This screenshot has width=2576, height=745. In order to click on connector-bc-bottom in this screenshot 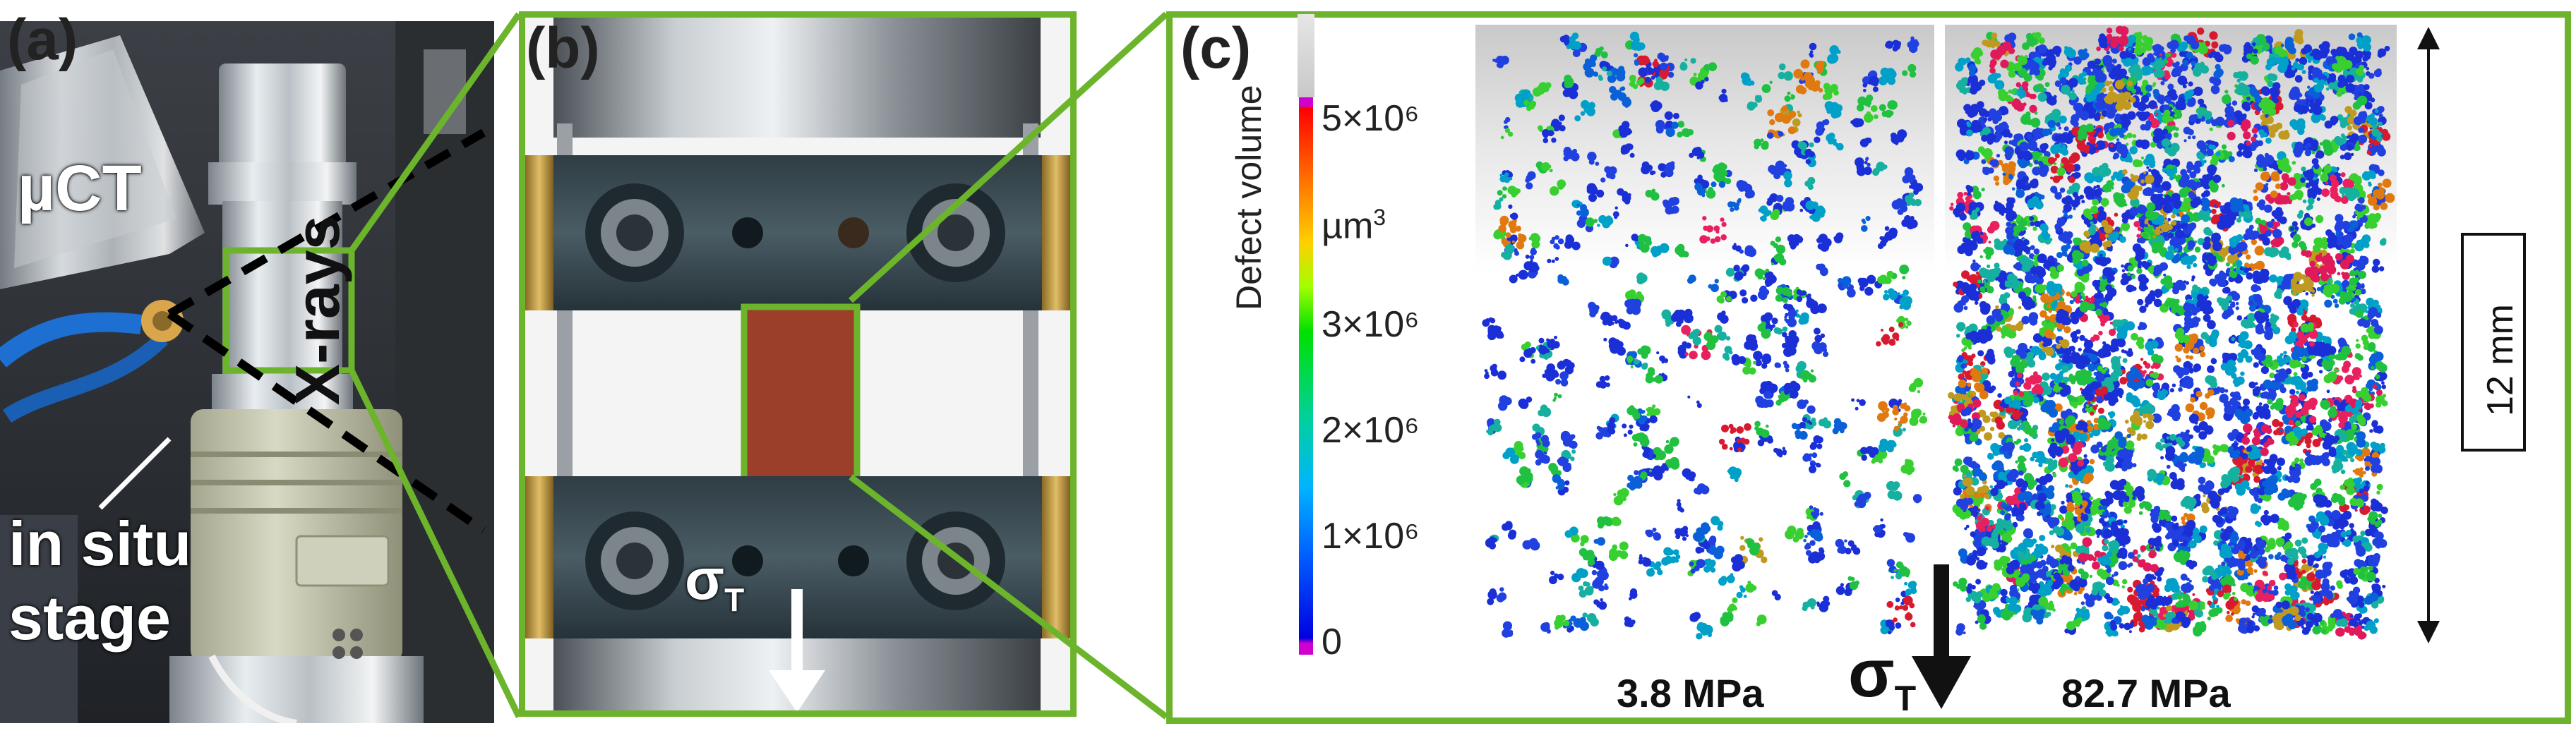, I will do `click(1008, 597)`.